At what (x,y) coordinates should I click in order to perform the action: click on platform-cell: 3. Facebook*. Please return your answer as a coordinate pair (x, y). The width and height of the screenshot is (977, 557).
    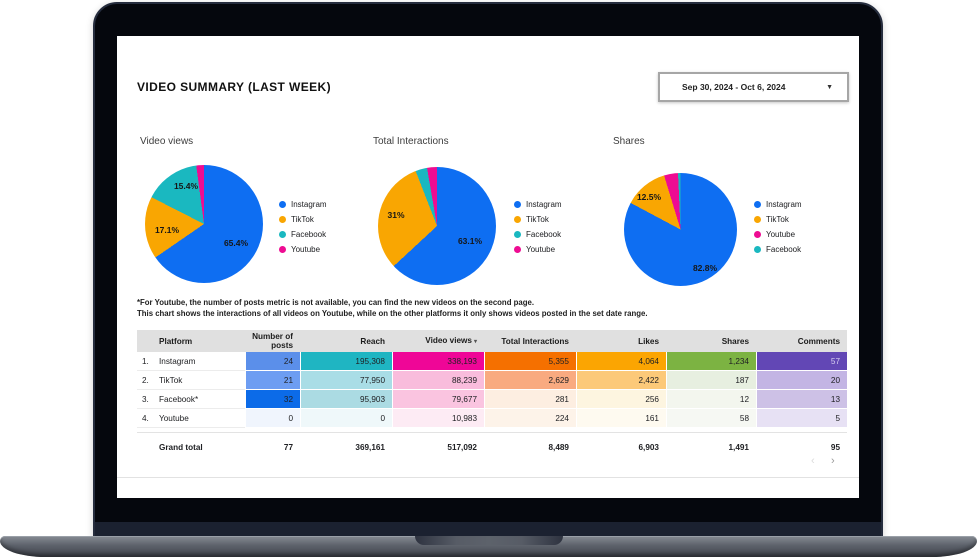
    Looking at the image, I should click on (191, 399).